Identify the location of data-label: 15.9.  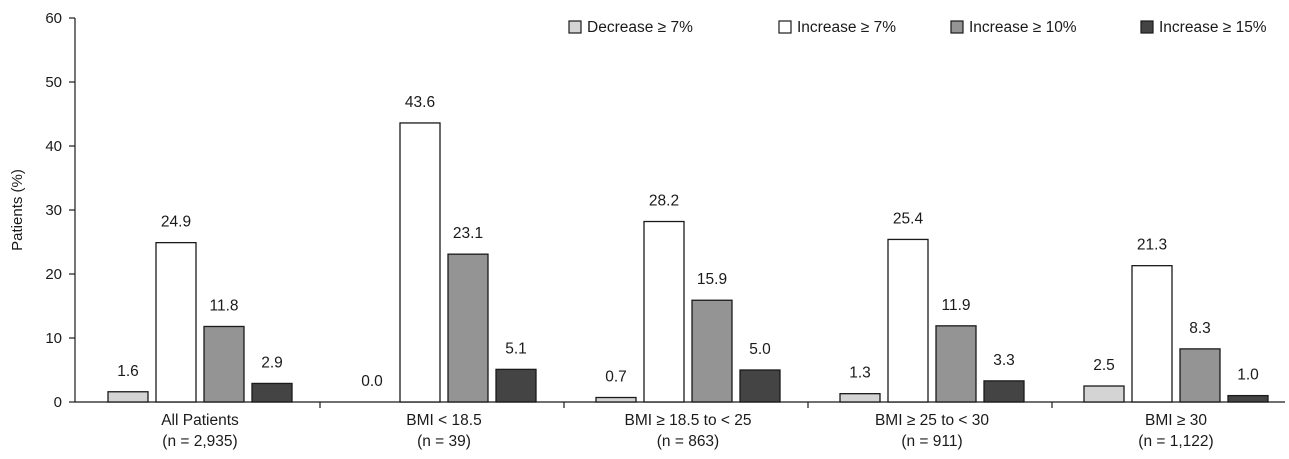
(712, 279).